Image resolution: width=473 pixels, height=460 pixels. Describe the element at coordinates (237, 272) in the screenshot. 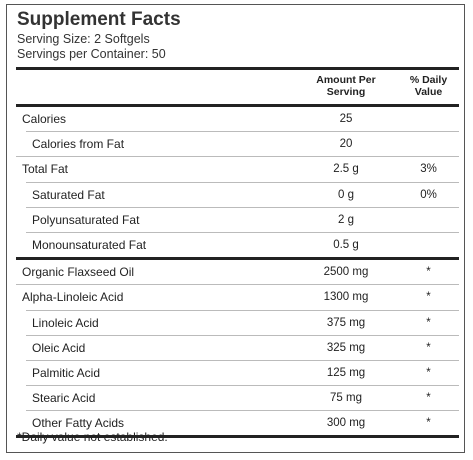

I see `row: Organic Flaxseed Oil 2500 mg *` at that location.